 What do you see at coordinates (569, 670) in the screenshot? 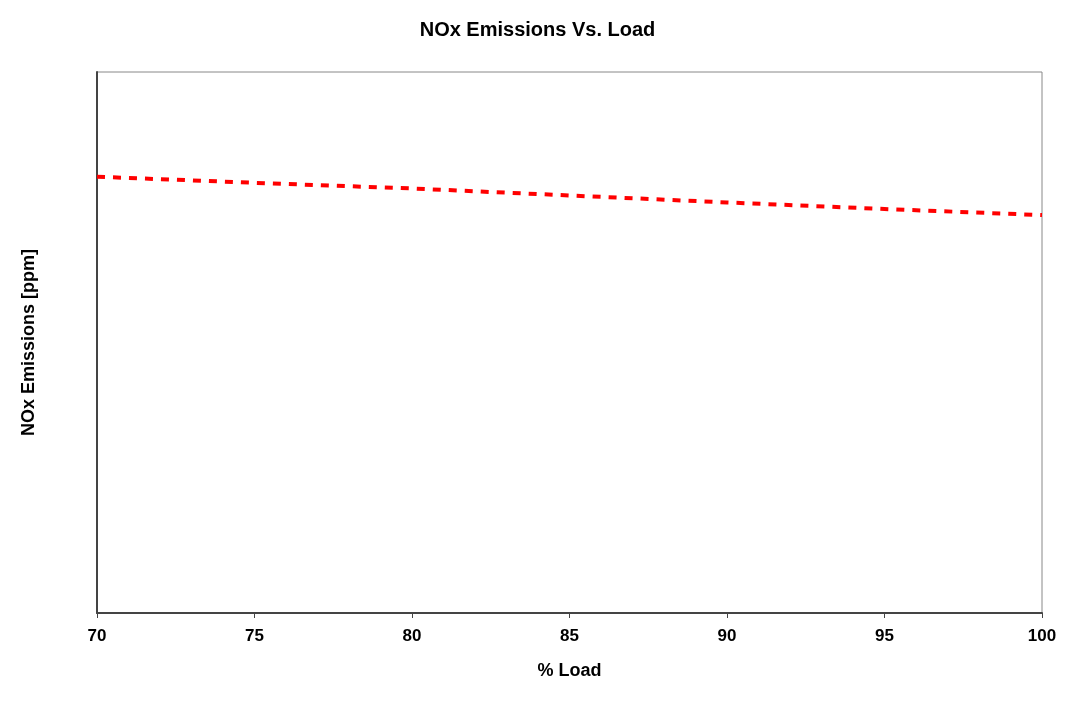
I see `x-axis-title: % Load` at bounding box center [569, 670].